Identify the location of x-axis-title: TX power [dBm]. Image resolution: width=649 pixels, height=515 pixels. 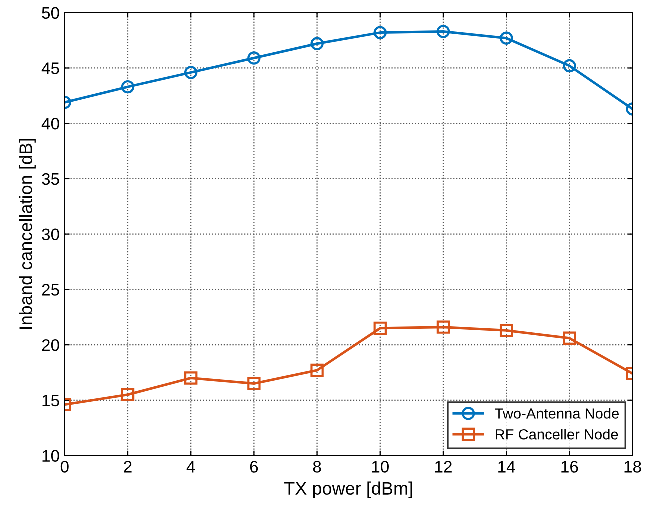
(348, 490).